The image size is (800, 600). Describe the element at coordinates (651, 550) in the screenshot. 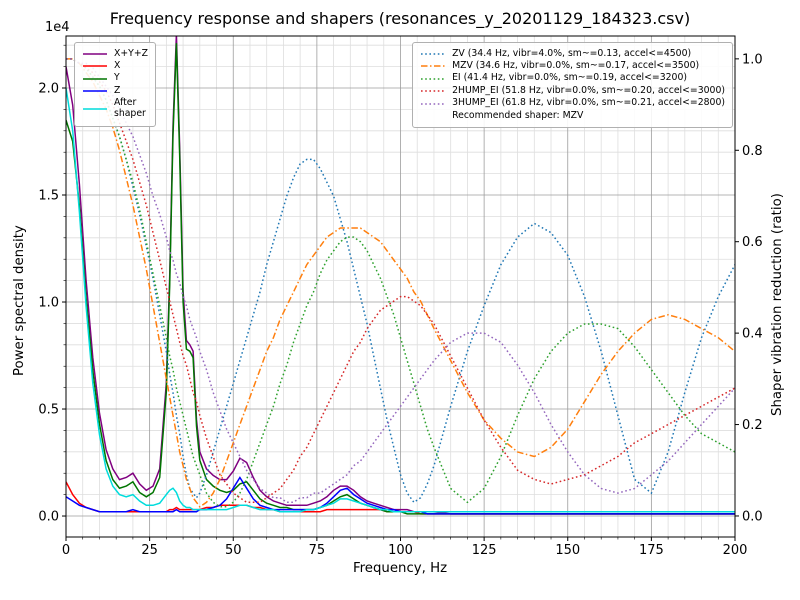

I see `x-tick-label: 175` at that location.